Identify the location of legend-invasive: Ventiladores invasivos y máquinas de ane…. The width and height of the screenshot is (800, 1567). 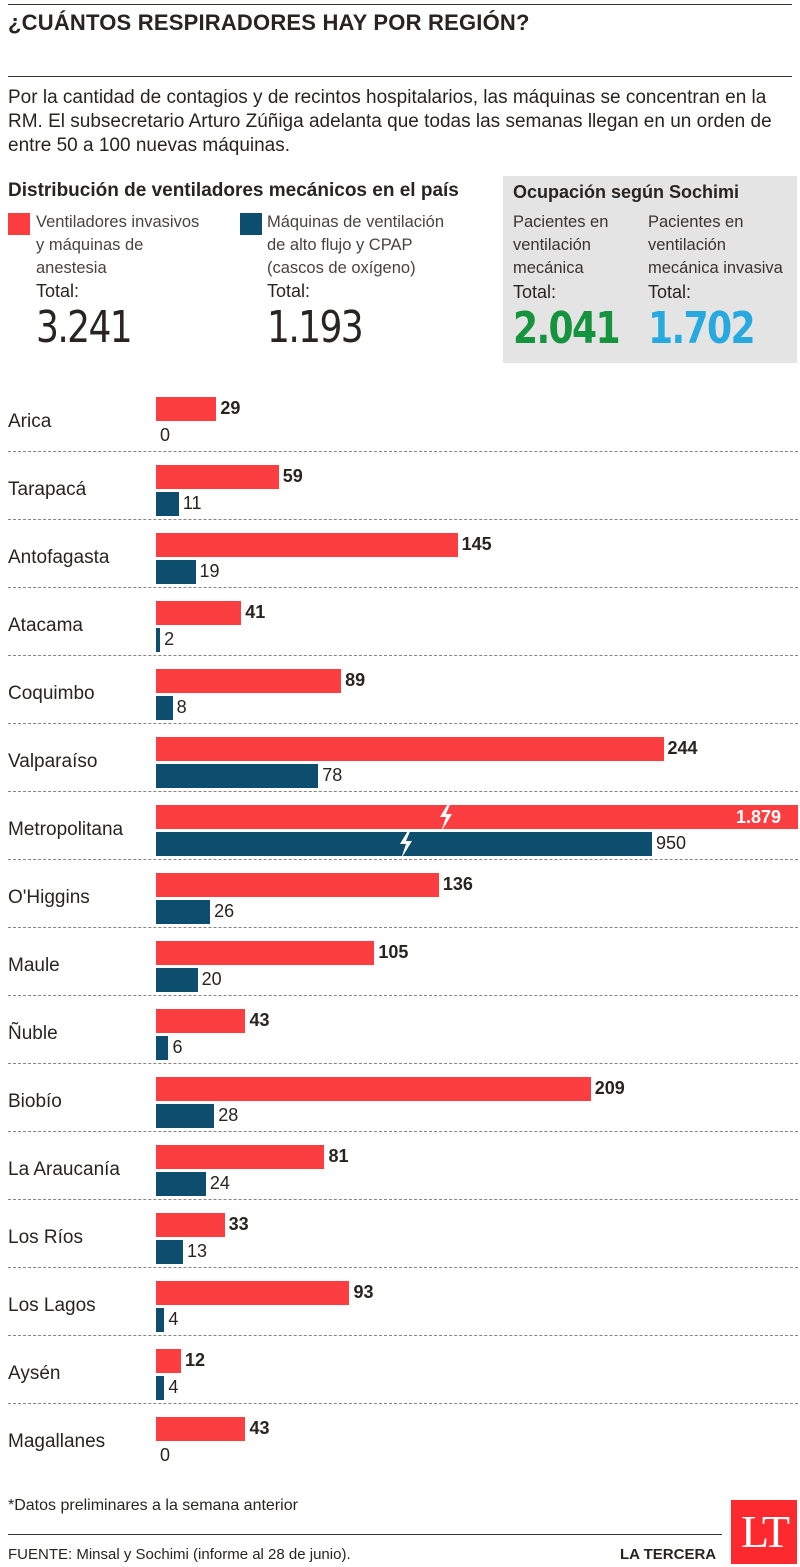
(117, 245).